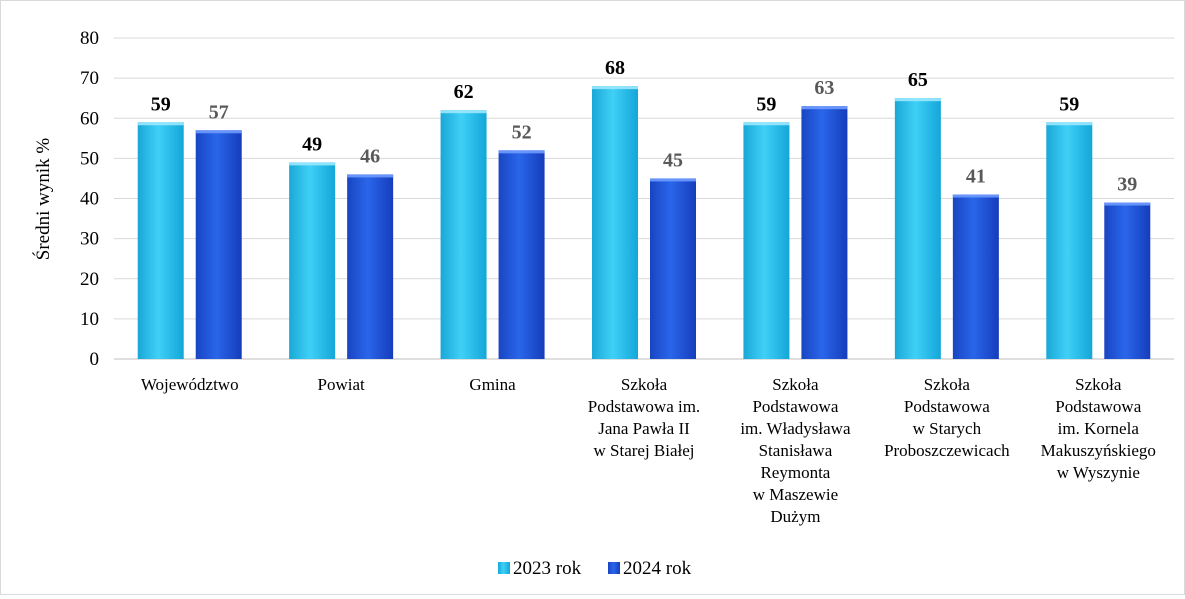 The image size is (1185, 599). I want to click on x-category-label: Gmina, so click(492, 384).